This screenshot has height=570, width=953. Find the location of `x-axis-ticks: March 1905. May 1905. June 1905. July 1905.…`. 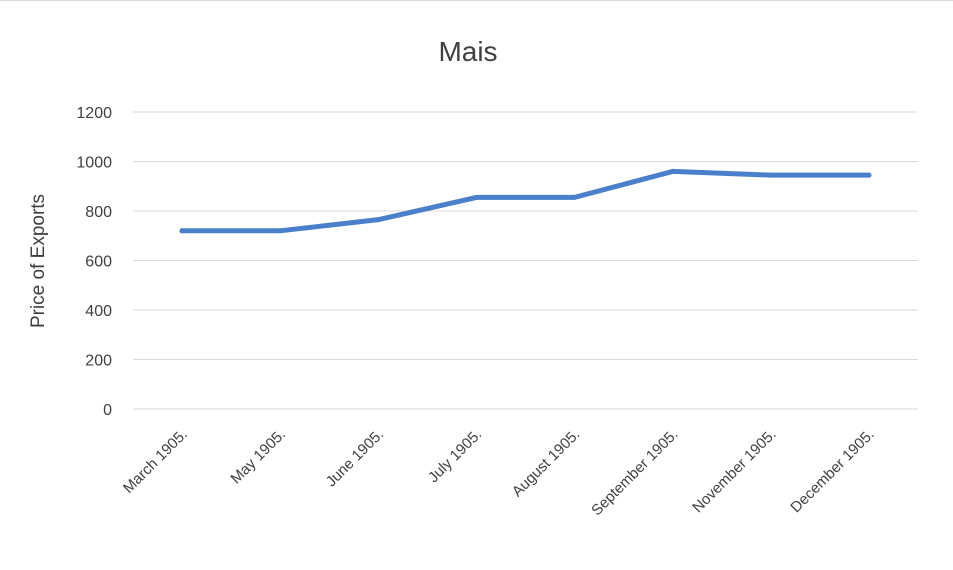

x-axis-ticks: March 1905. May 1905. June 1905. July 1905.… is located at coordinates (499, 472).